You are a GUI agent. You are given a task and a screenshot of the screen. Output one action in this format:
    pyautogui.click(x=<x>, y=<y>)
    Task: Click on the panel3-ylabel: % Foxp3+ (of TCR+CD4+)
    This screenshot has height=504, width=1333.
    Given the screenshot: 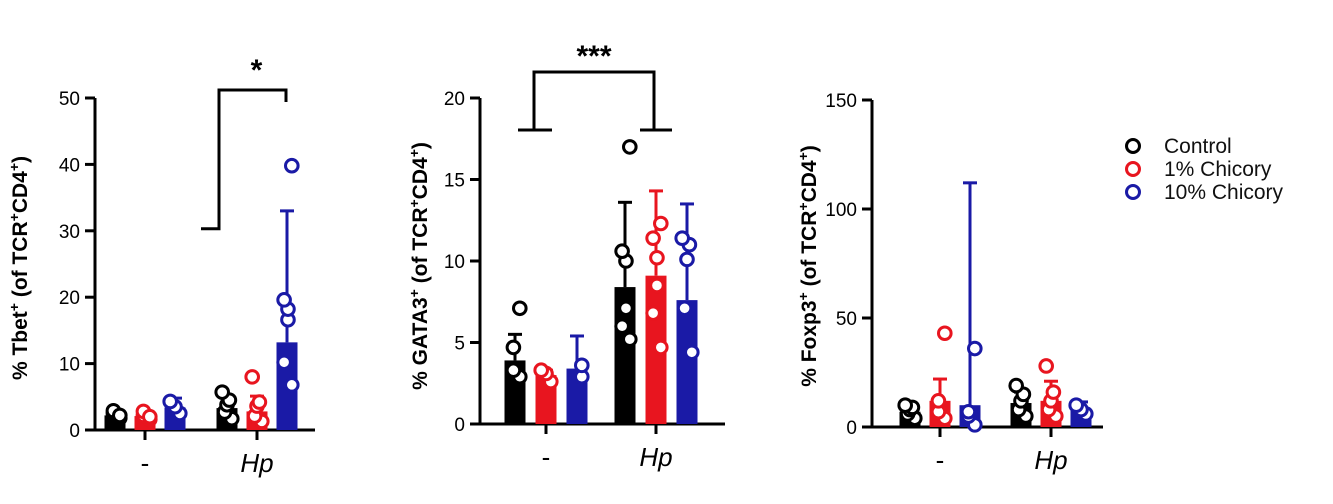 What is the action you would take?
    pyautogui.click(x=808, y=266)
    